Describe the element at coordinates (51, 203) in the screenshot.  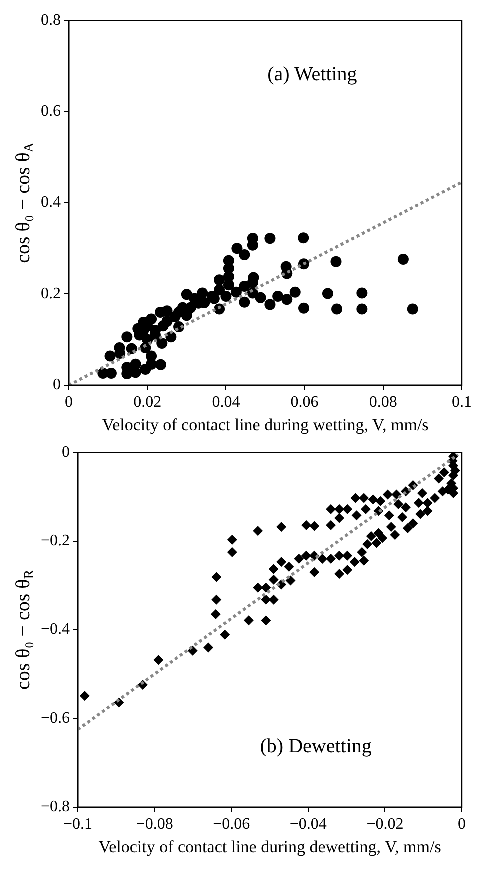
I see `y-tick-label: 0.4` at that location.